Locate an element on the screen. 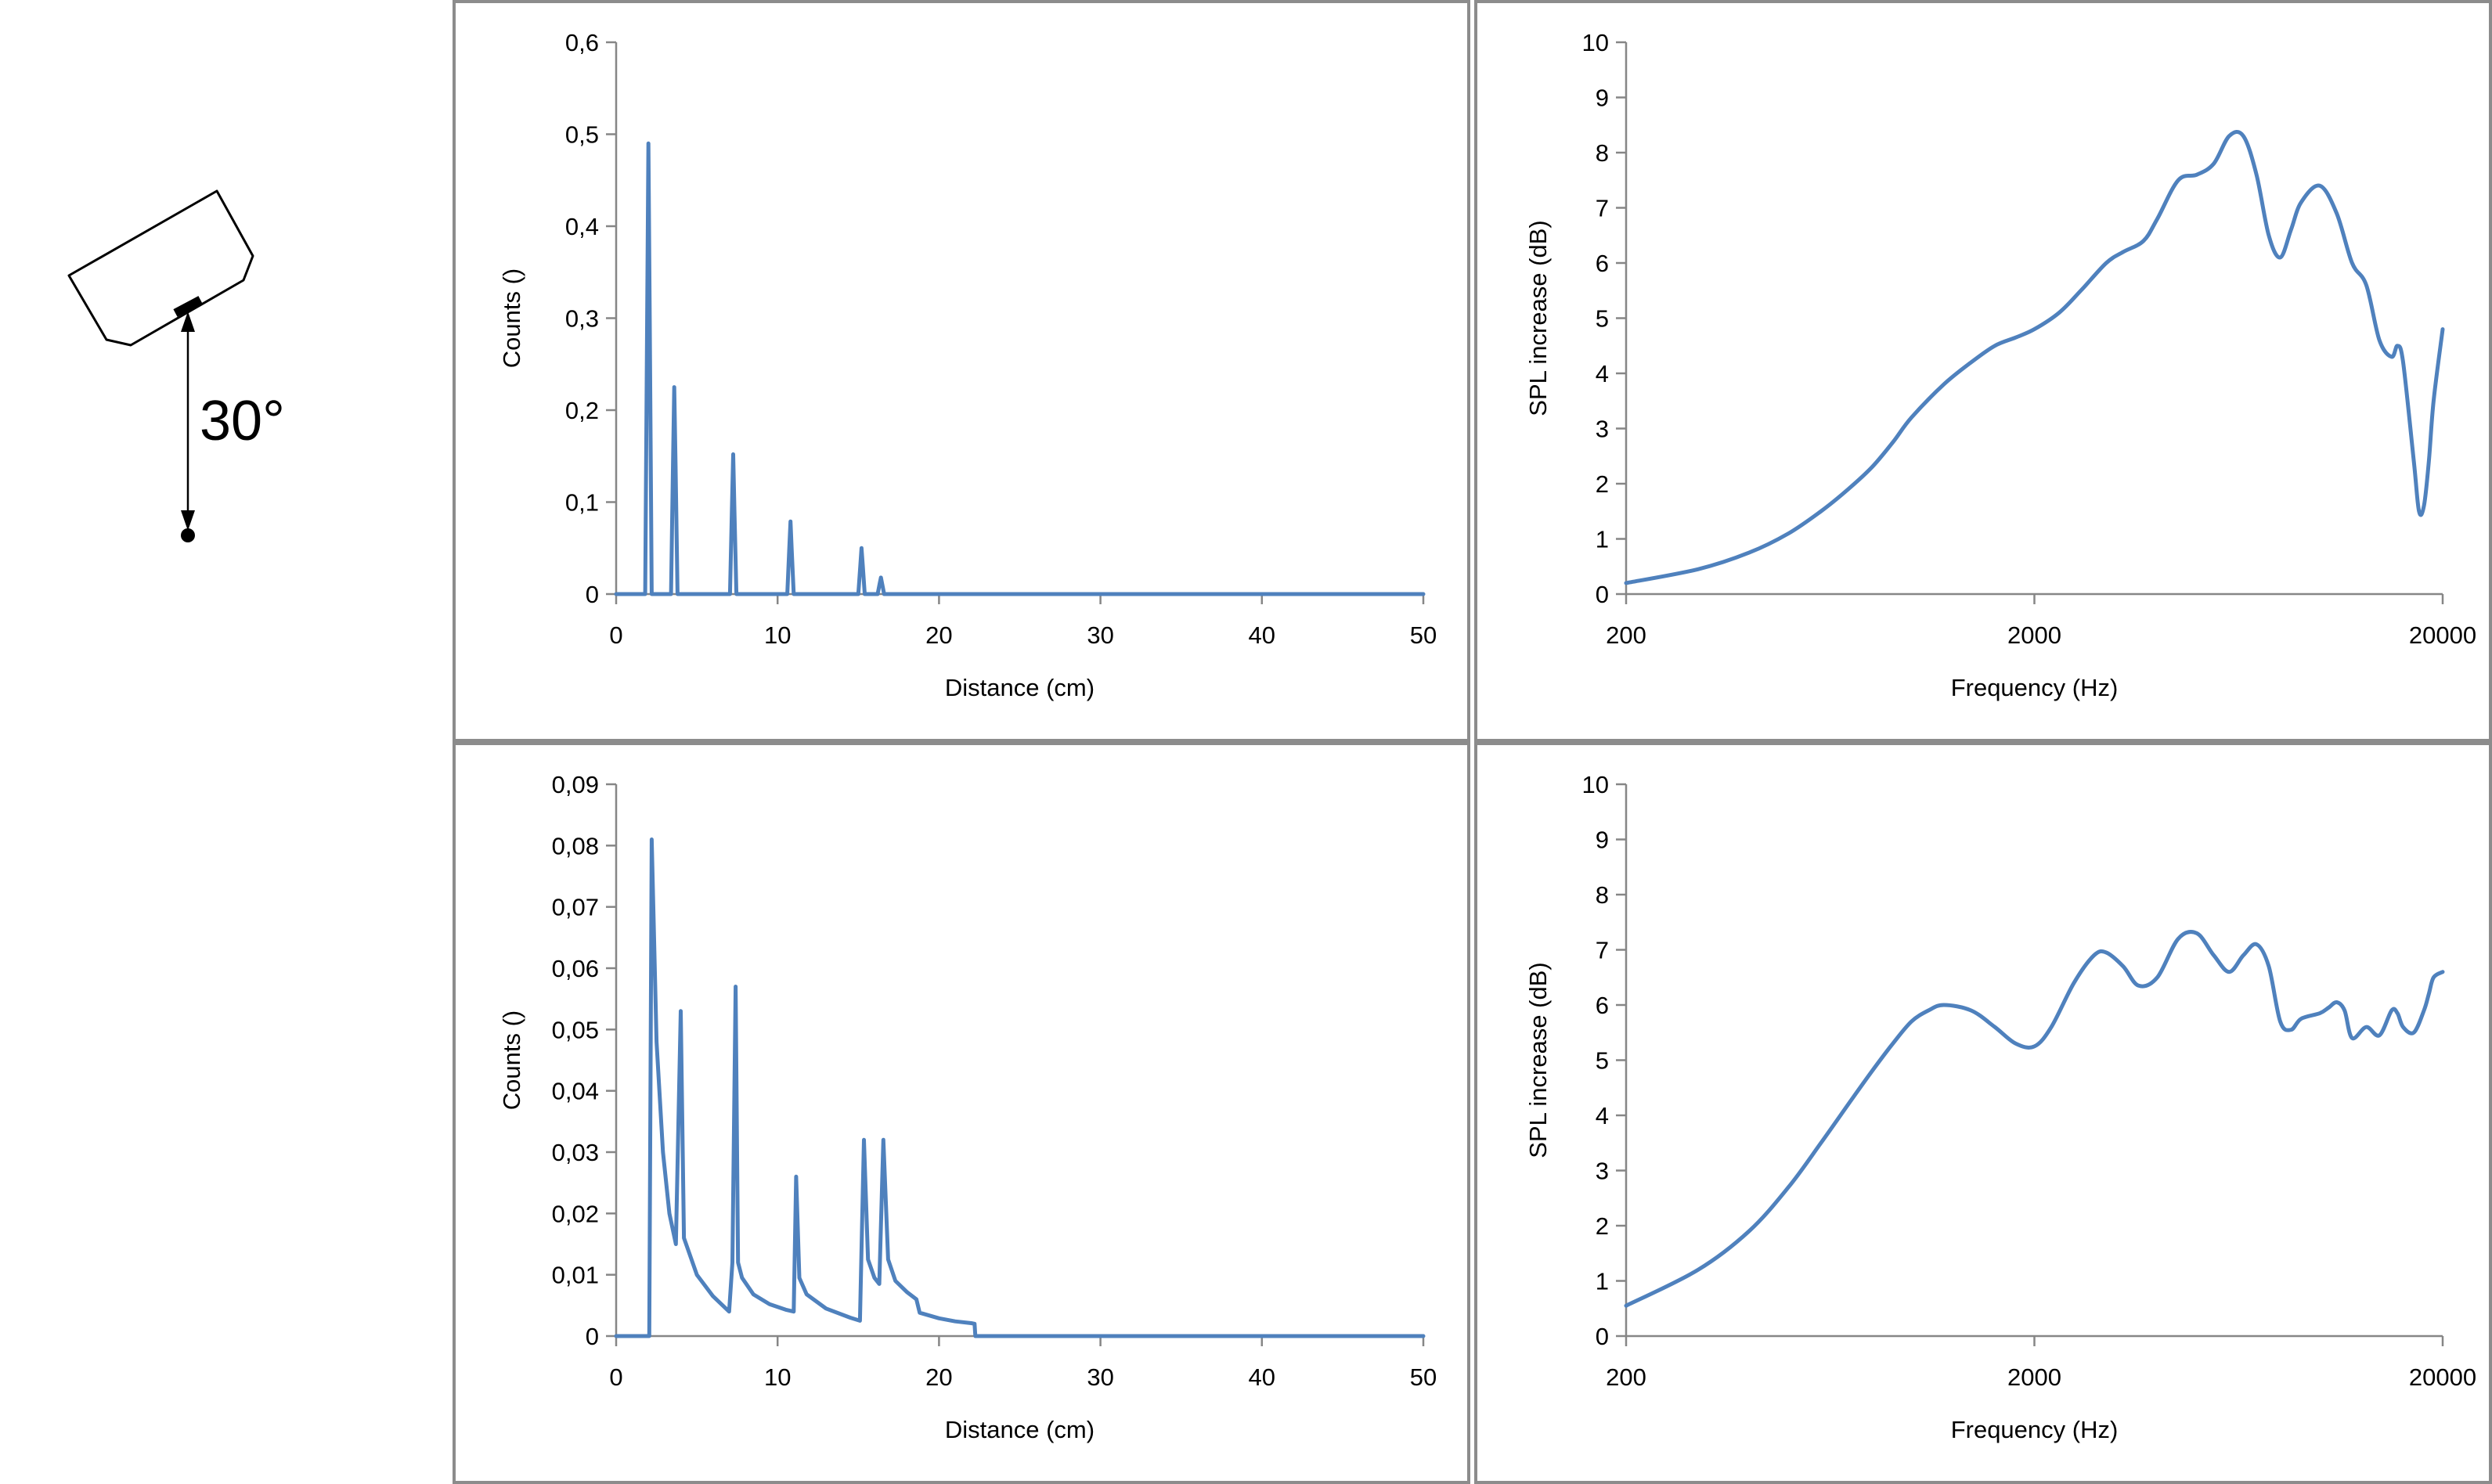 This screenshot has width=2492, height=1484. y-tick-label: 0,6 is located at coordinates (582, 42).